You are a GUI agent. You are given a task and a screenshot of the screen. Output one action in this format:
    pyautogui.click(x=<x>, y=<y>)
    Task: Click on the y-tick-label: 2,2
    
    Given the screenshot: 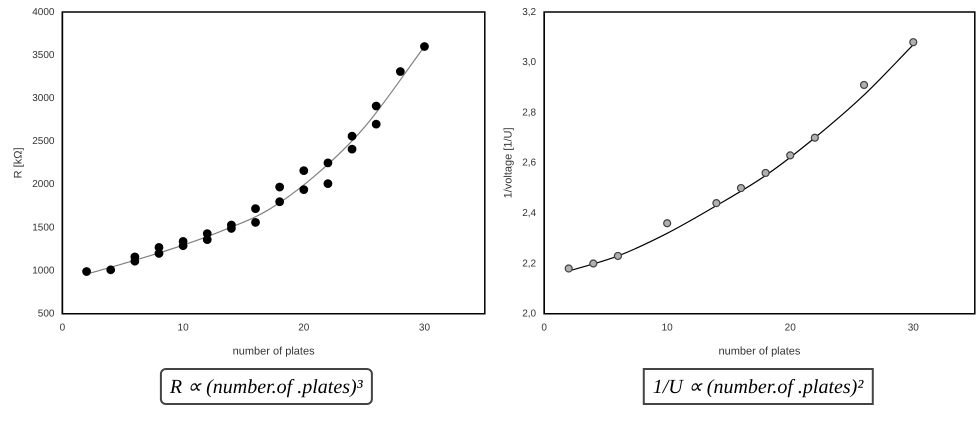 What is the action you would take?
    pyautogui.click(x=529, y=264)
    